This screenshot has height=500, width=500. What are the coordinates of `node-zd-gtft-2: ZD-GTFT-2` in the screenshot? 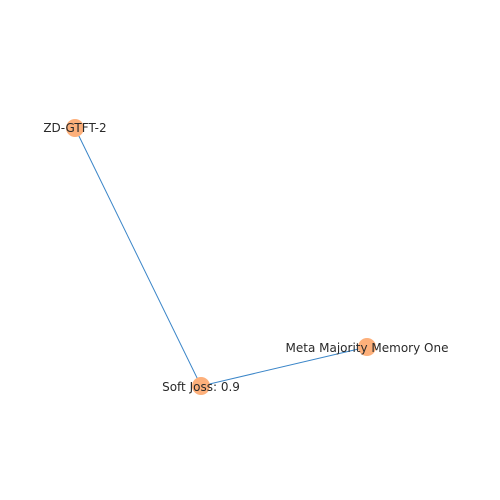 It's located at (75, 128).